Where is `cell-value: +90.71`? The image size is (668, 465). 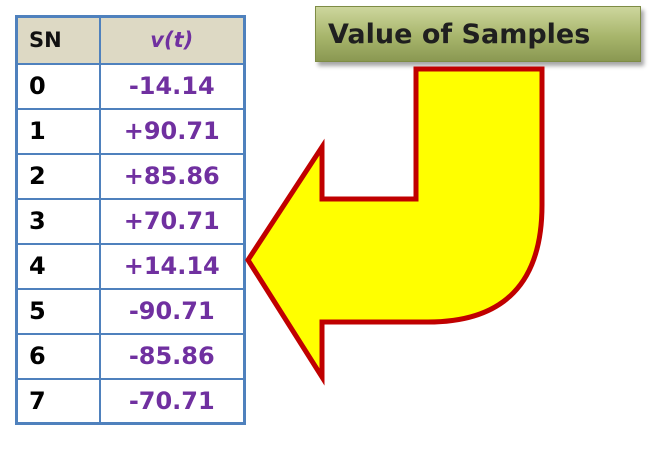 cell-value: +90.71 is located at coordinates (172, 131).